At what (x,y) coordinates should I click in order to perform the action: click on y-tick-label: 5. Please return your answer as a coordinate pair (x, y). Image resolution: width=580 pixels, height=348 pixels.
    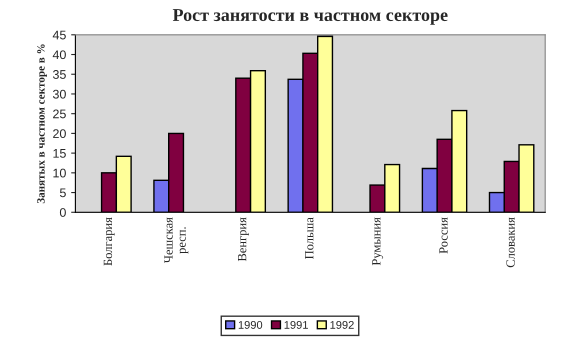
    Looking at the image, I should click on (63, 193).